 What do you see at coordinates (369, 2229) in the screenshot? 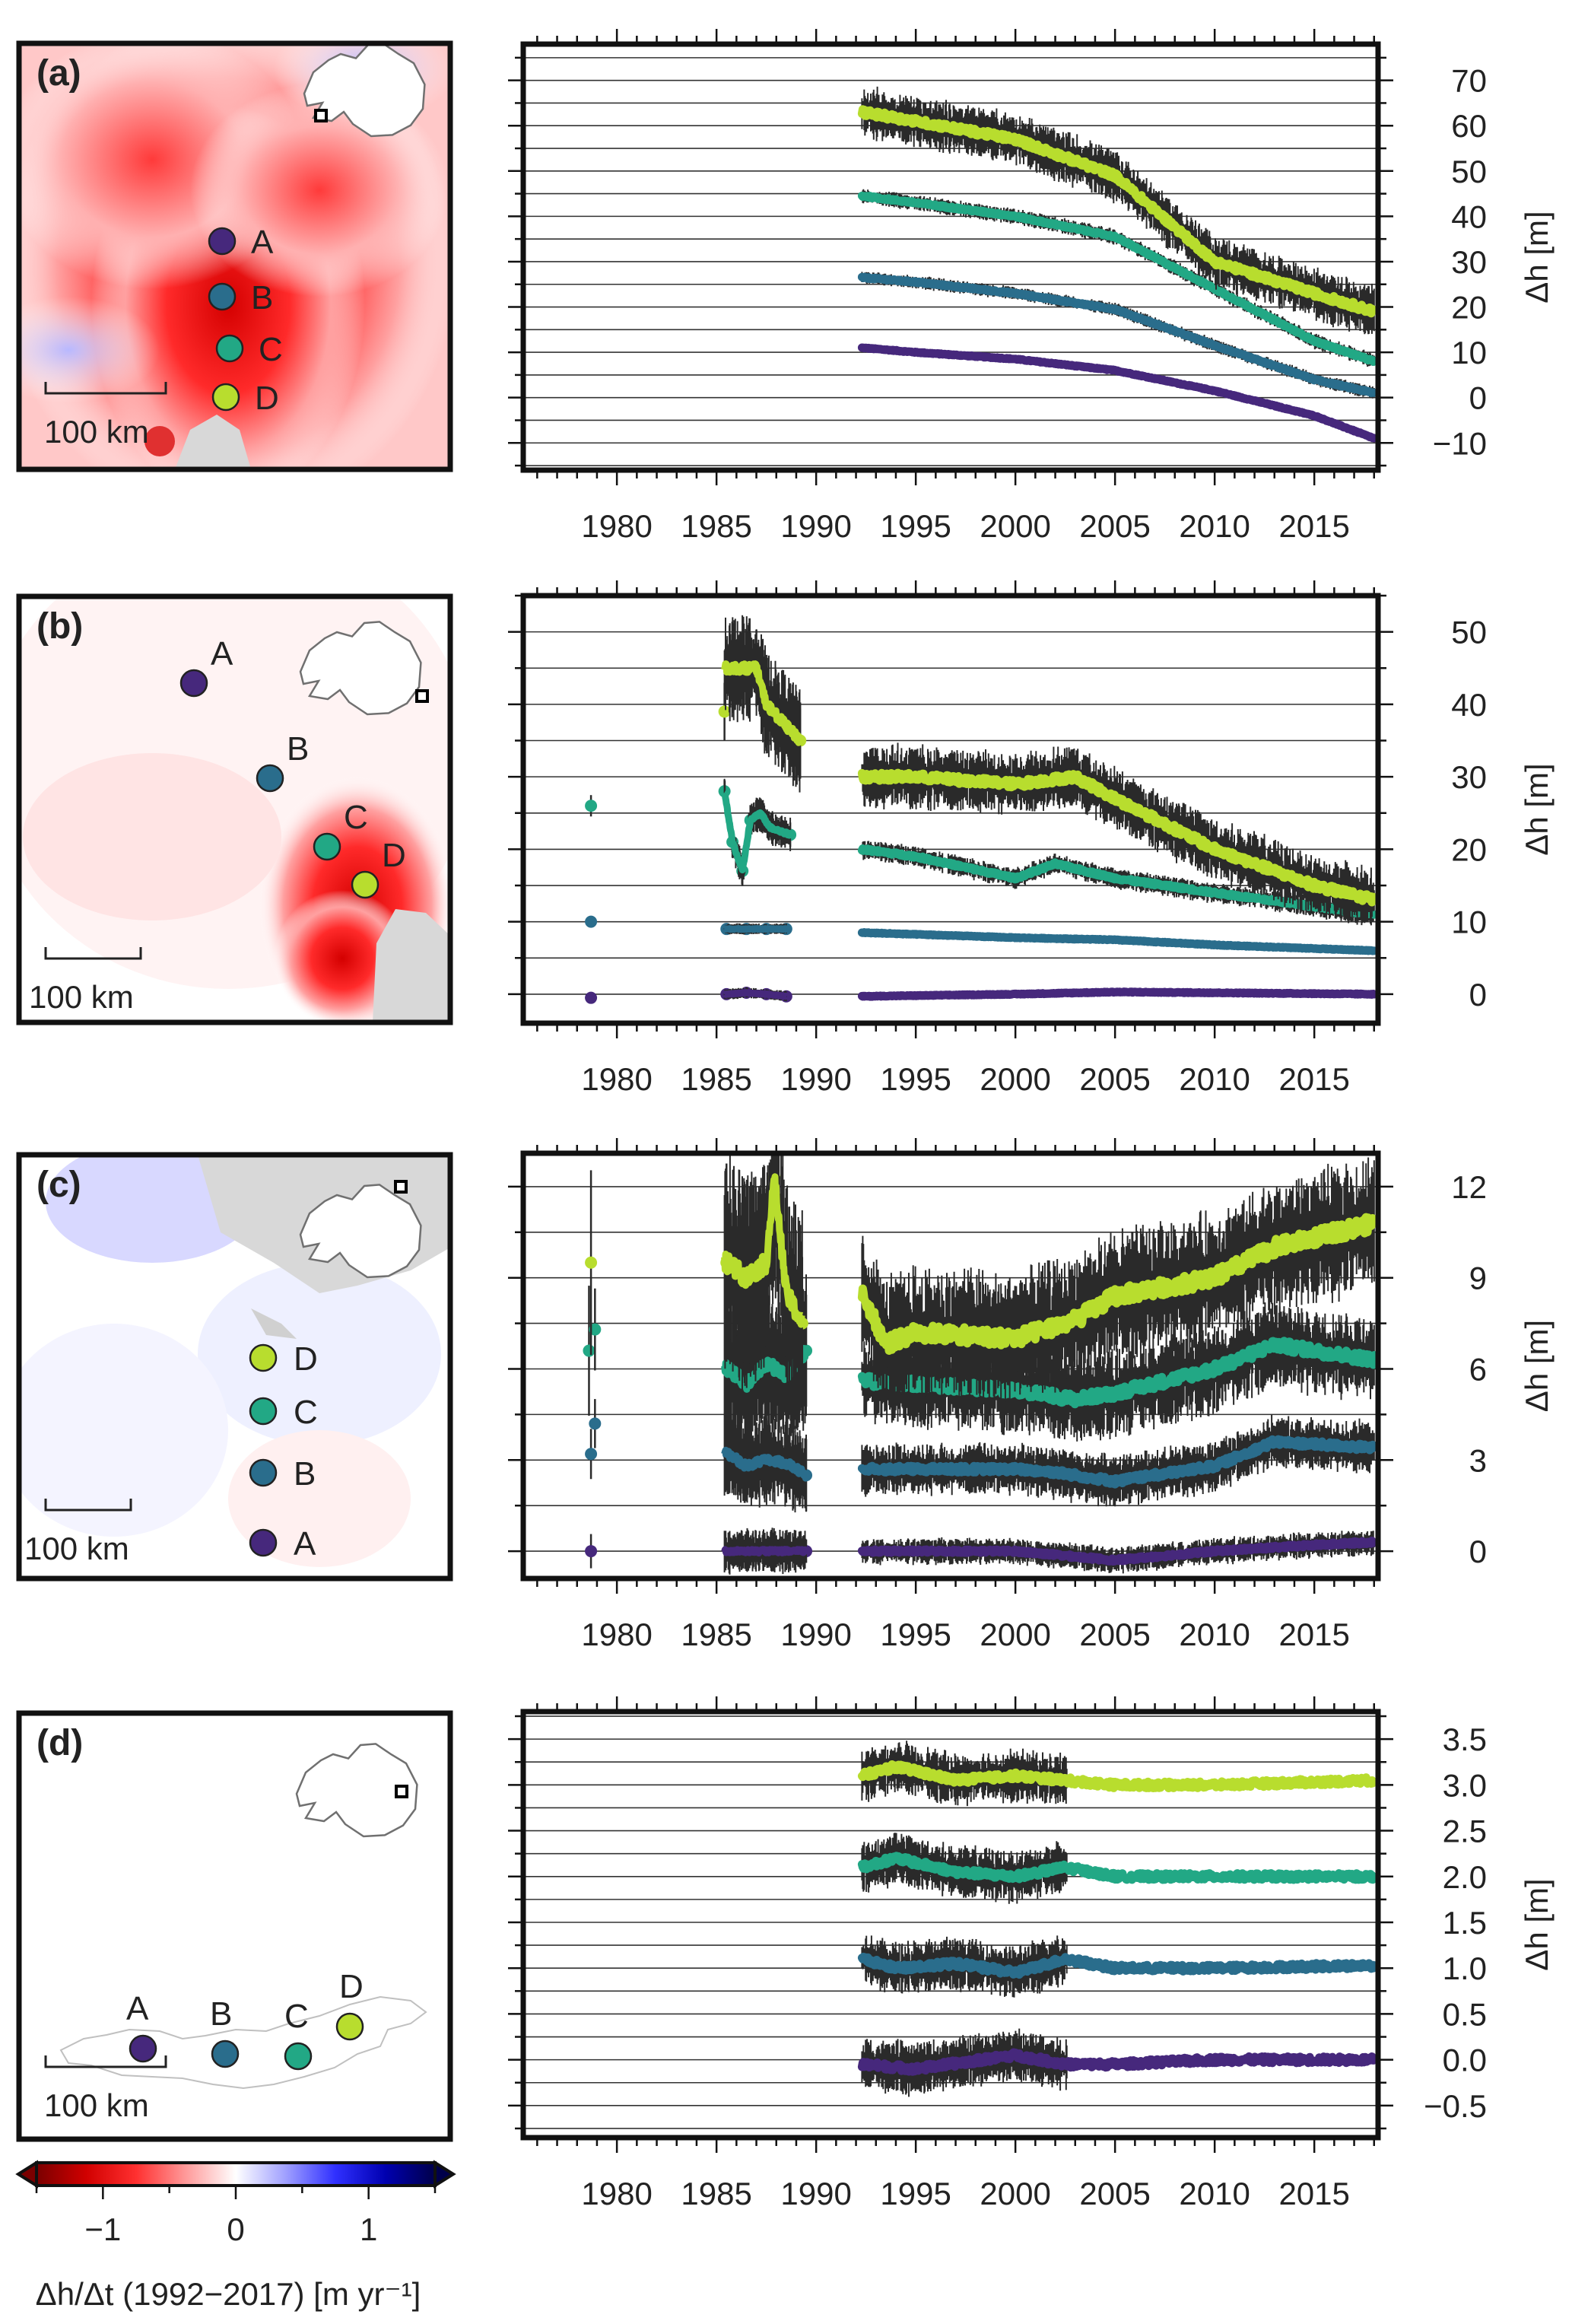
I see `colorbar-tick-label: 1` at bounding box center [369, 2229].